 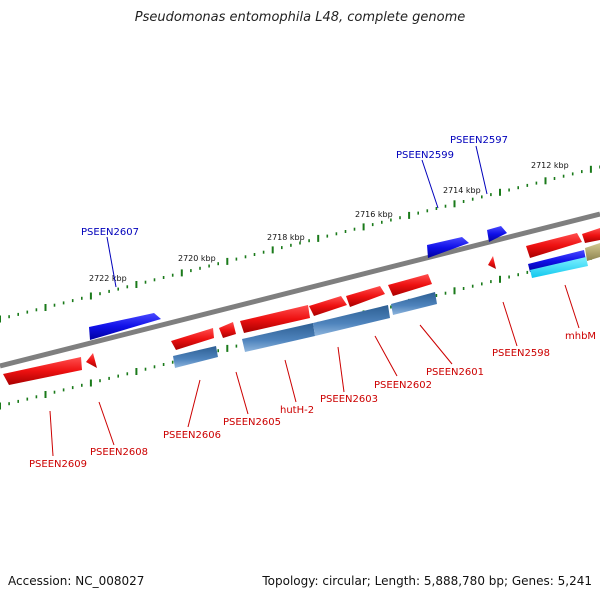 I want to click on gene-pseen2609, so click(x=42, y=371).